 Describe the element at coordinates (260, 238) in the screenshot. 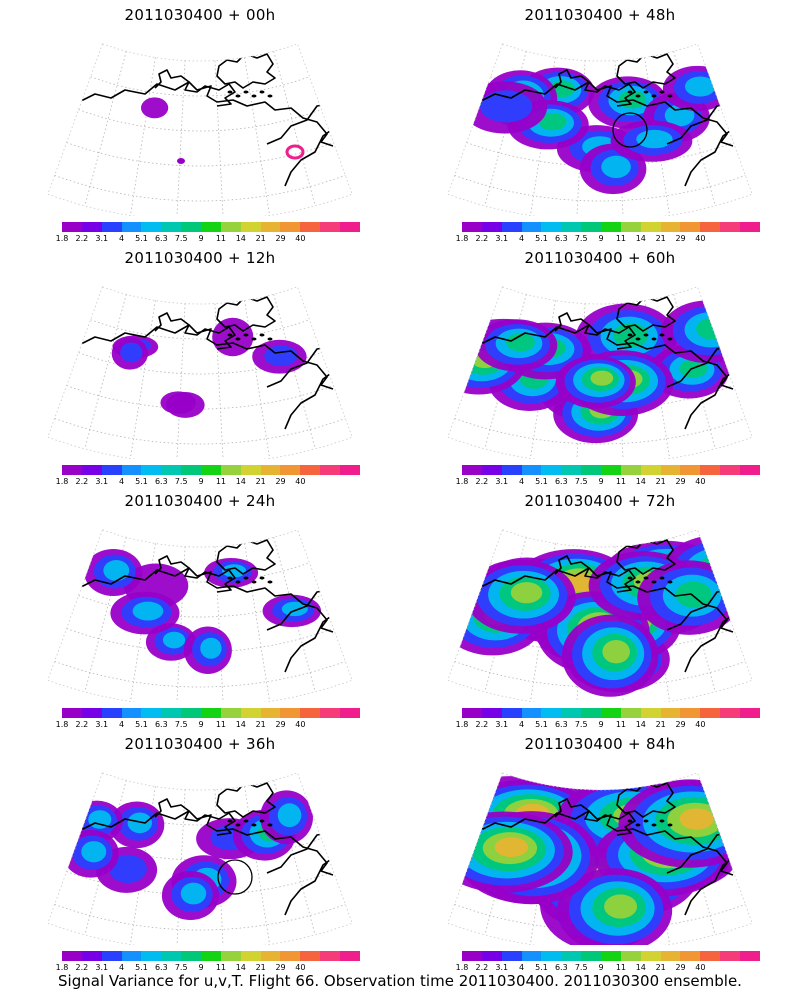

I see `colorbar-label: 21` at that location.